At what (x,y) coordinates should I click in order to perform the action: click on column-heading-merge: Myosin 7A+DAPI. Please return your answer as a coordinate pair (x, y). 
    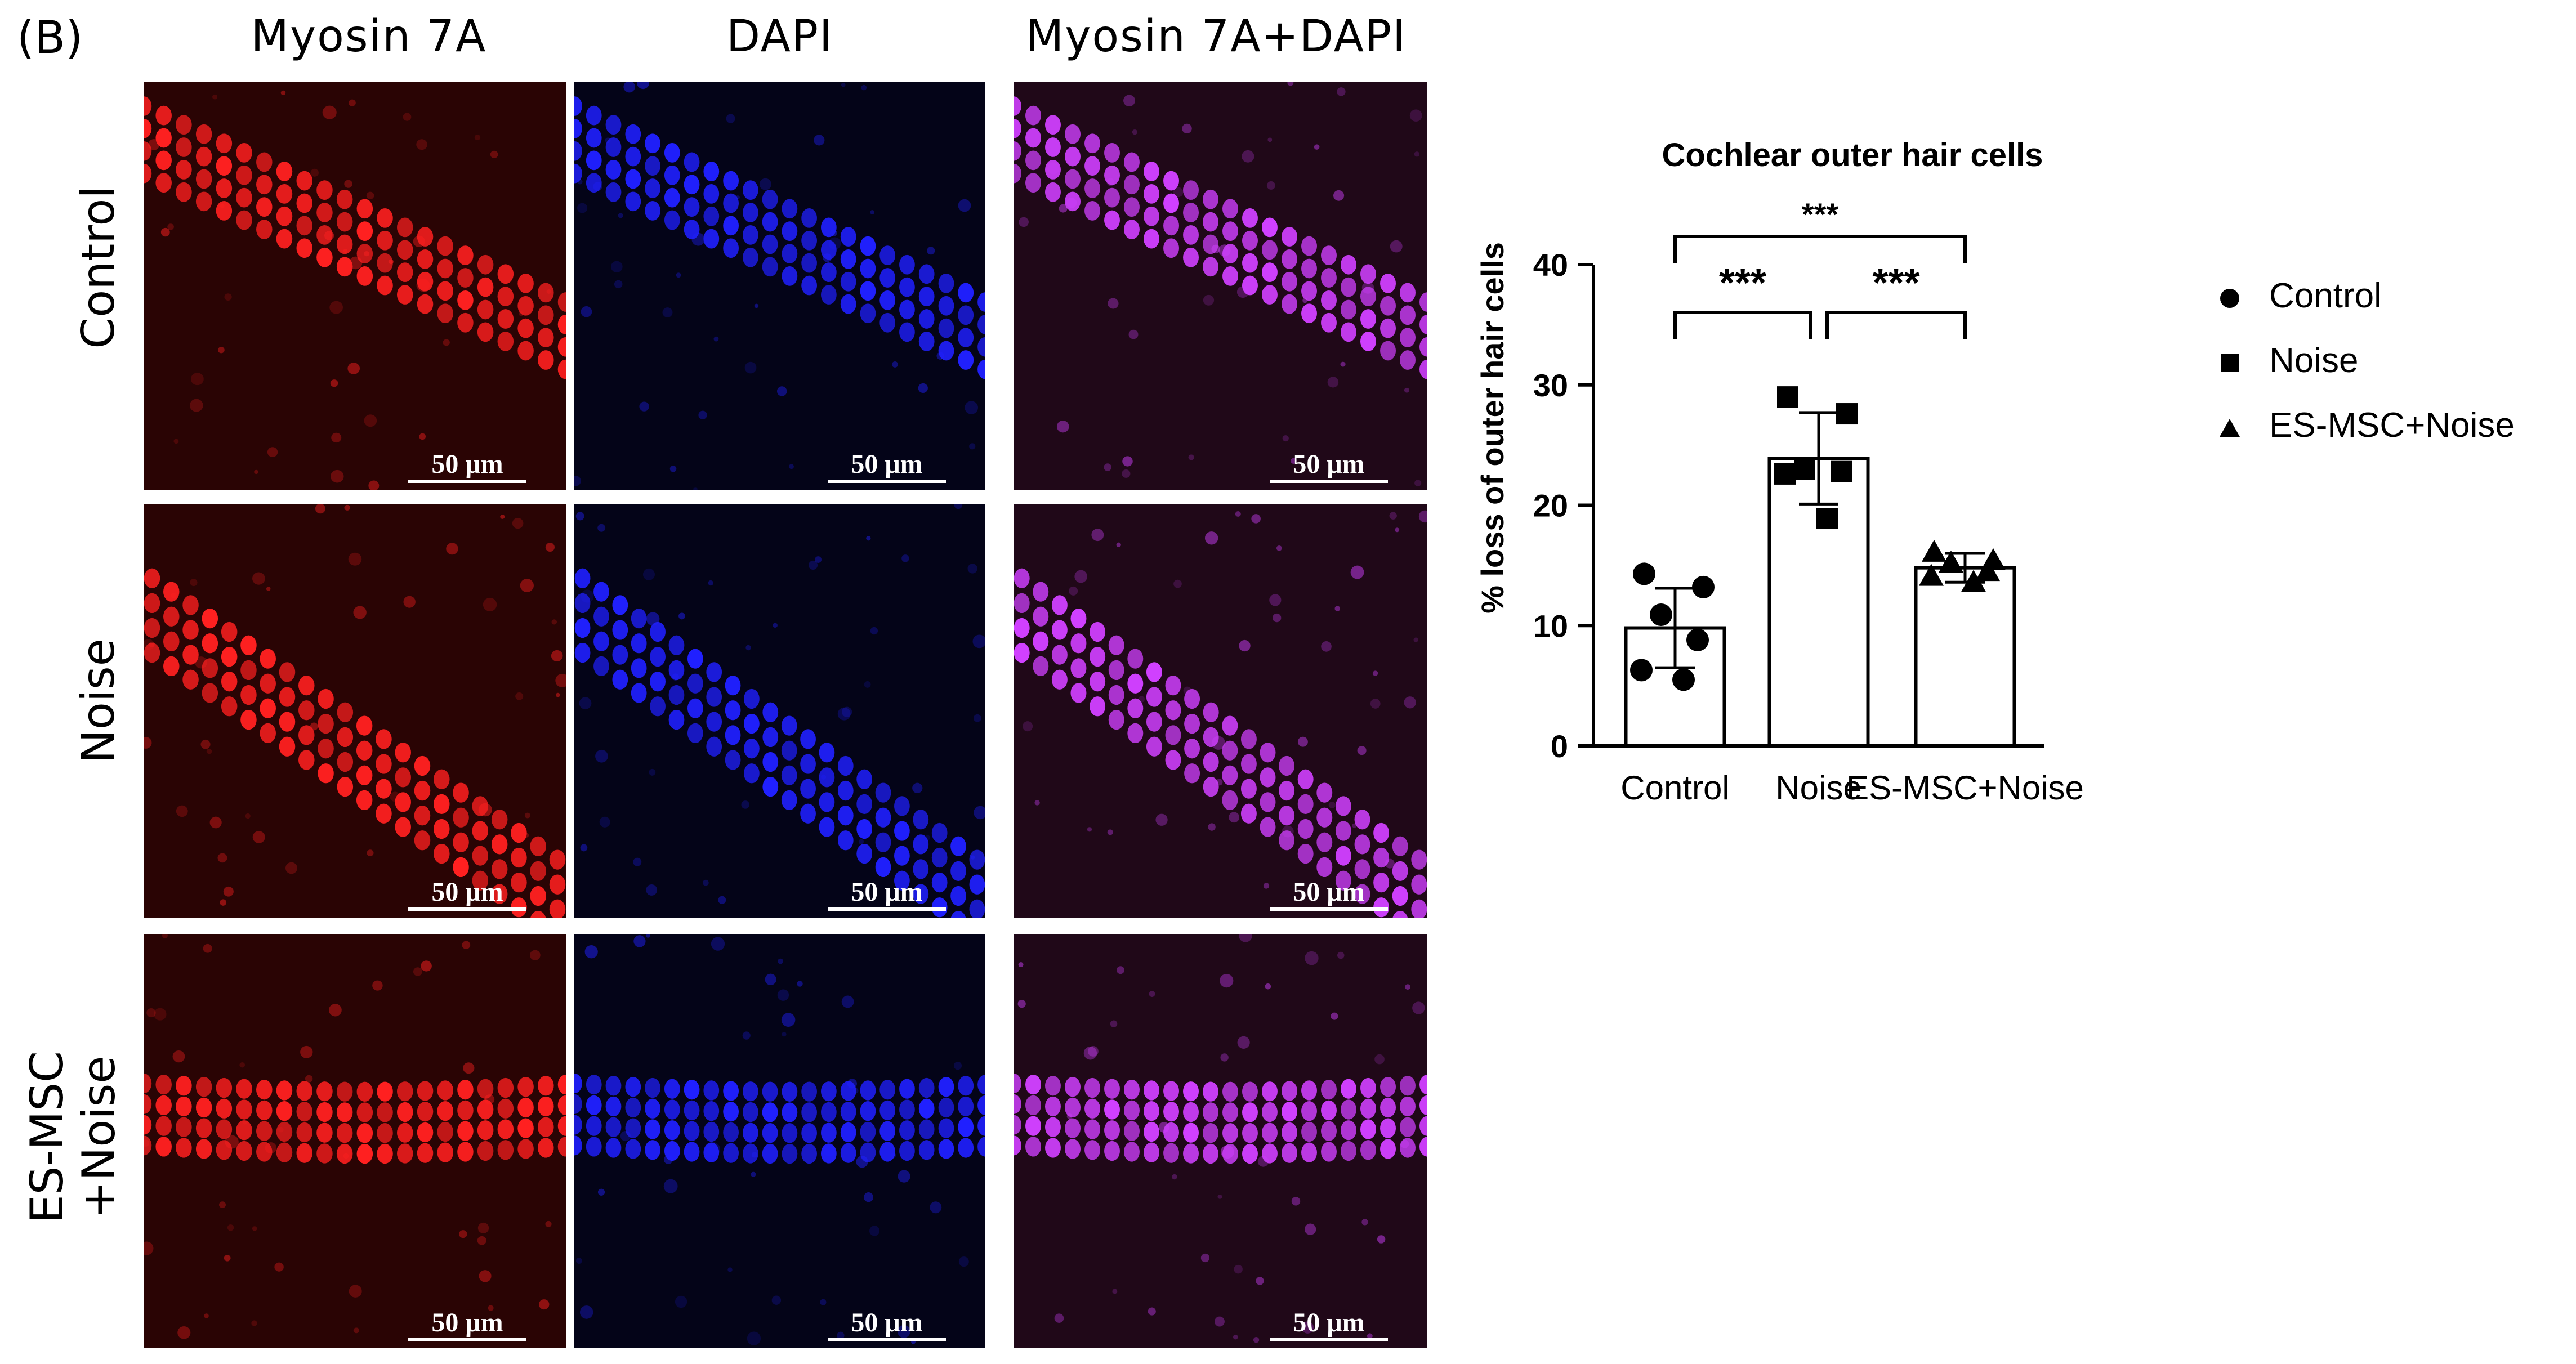
    Looking at the image, I should click on (1216, 36).